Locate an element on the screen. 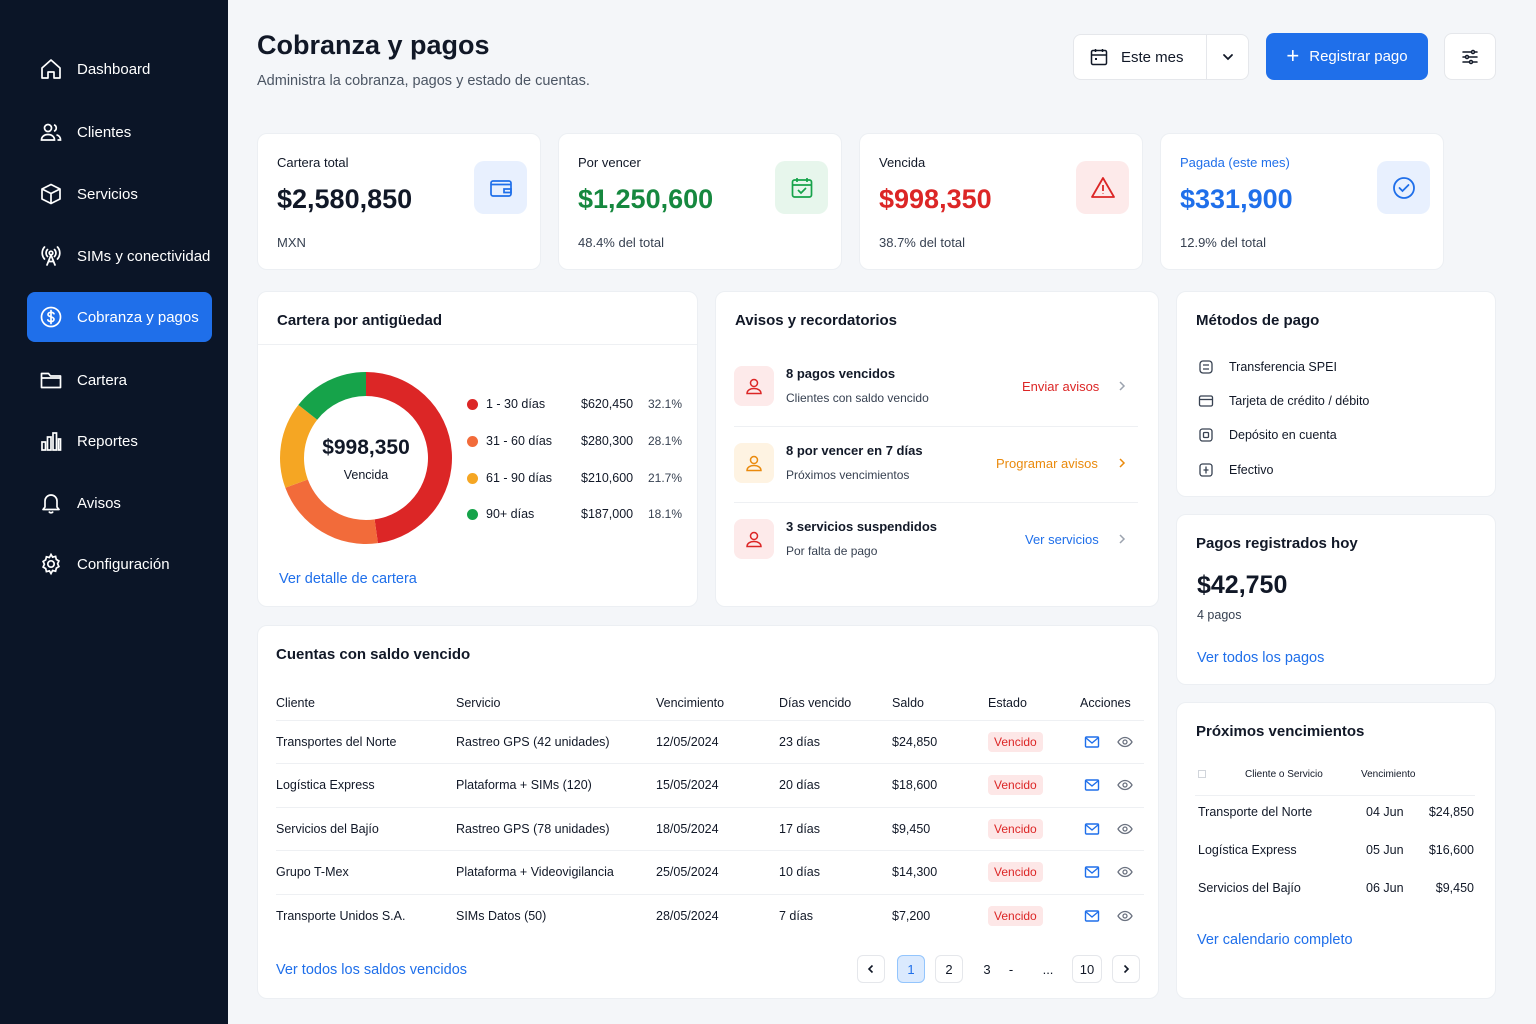 This screenshot has height=1024, width=1536. stat-card-vencida: Vencida $998,350 38.7% del total is located at coordinates (1001, 201).